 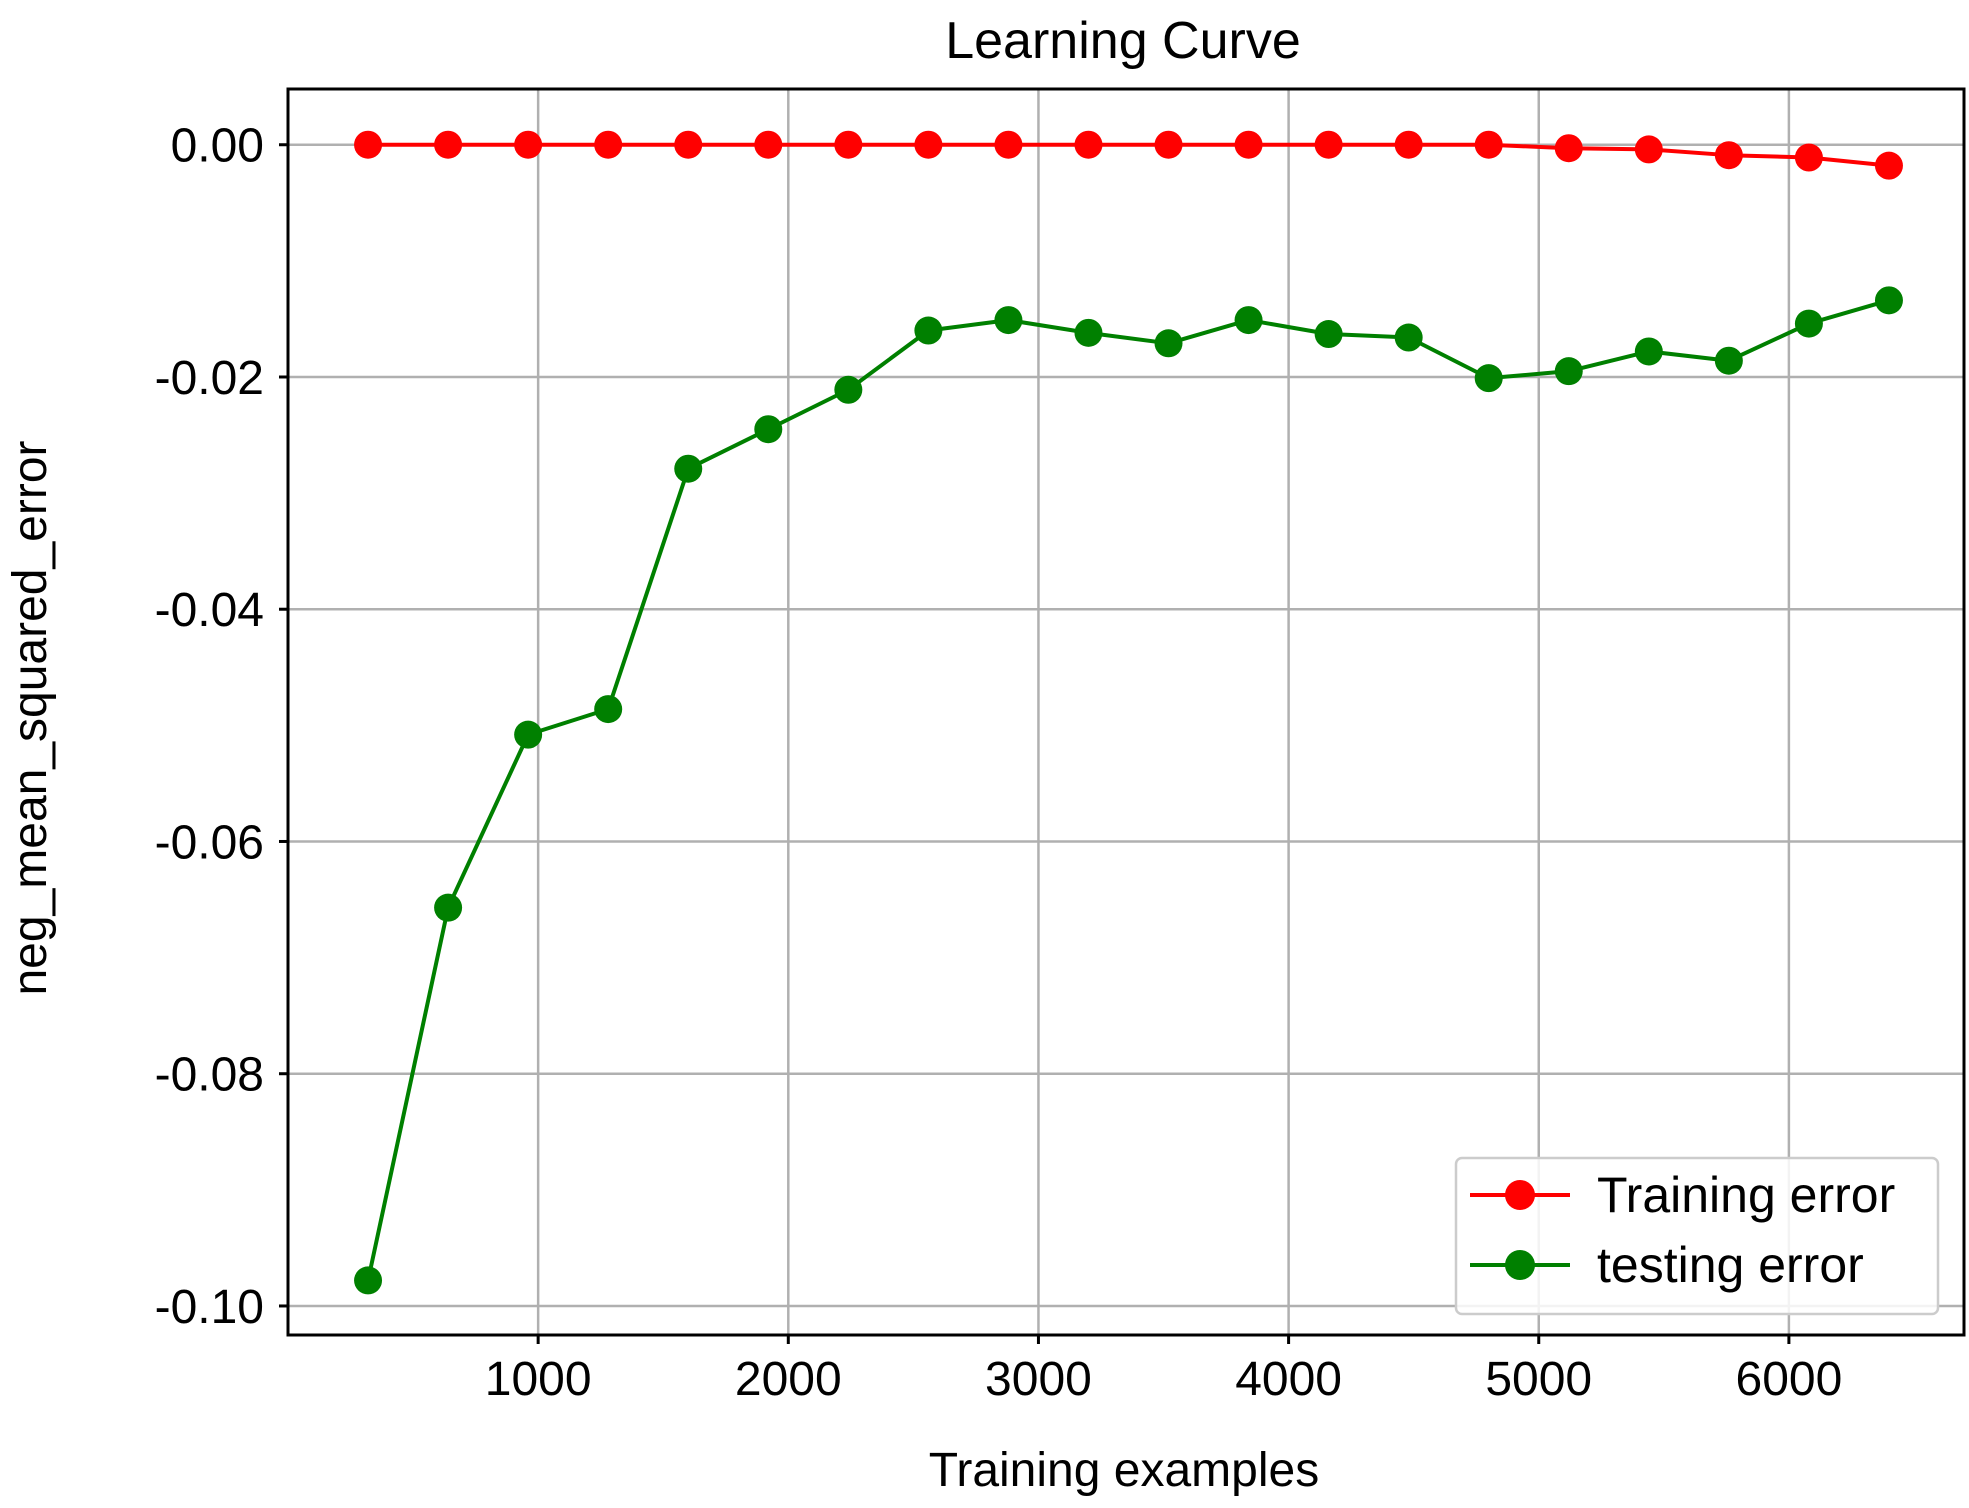 What do you see at coordinates (1746, 1195) in the screenshot?
I see `legend-training-label: Training error` at bounding box center [1746, 1195].